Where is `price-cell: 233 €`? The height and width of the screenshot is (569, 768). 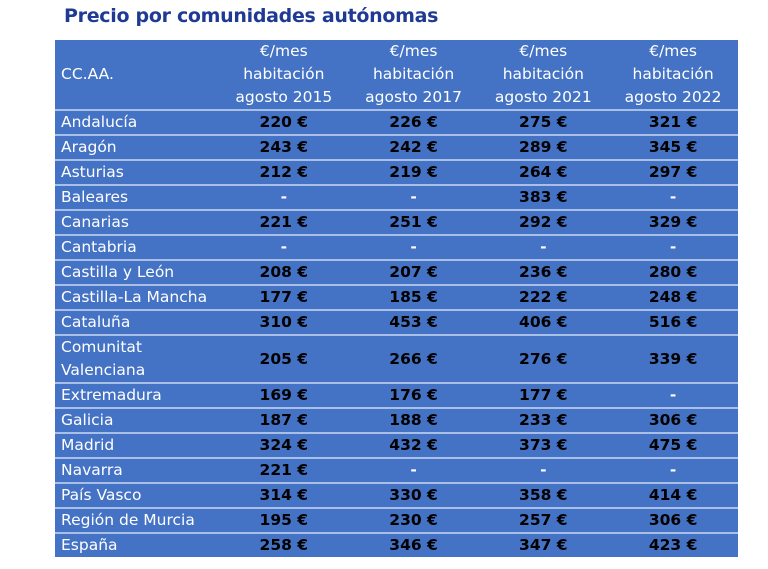
price-cell: 233 € is located at coordinates (543, 420).